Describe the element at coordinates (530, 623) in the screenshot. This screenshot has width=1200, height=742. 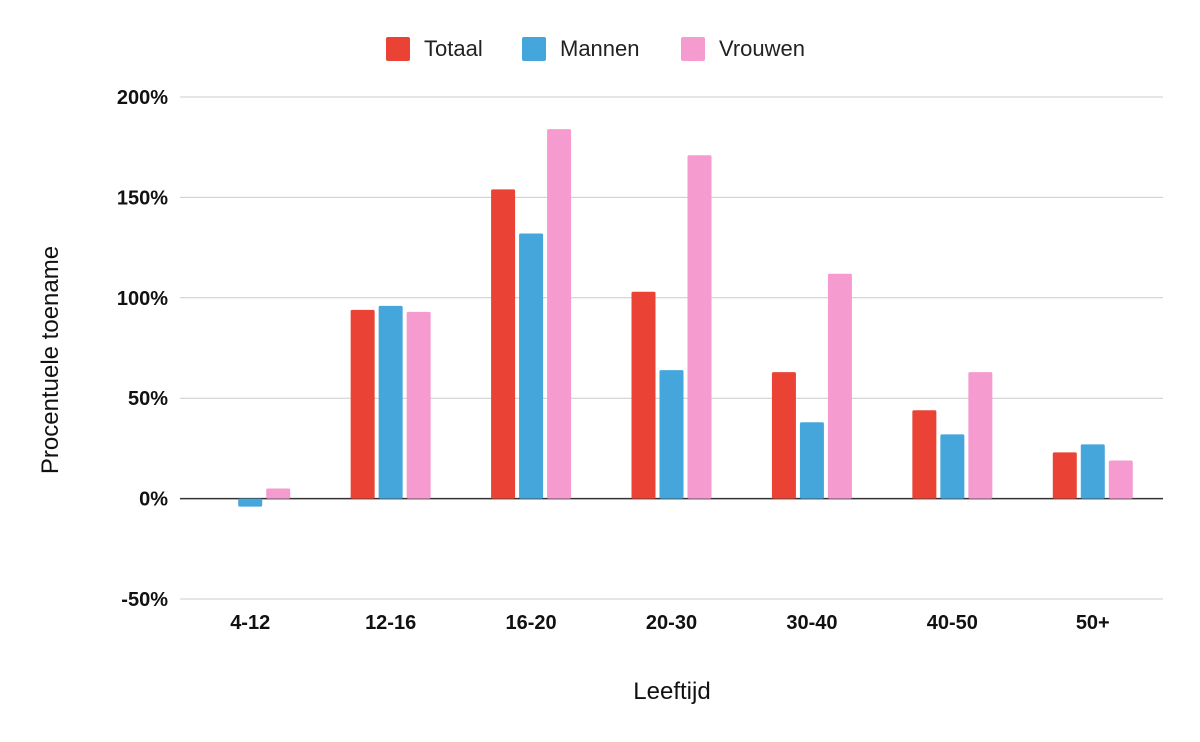
I see `x-tick-label: 16-20` at that location.